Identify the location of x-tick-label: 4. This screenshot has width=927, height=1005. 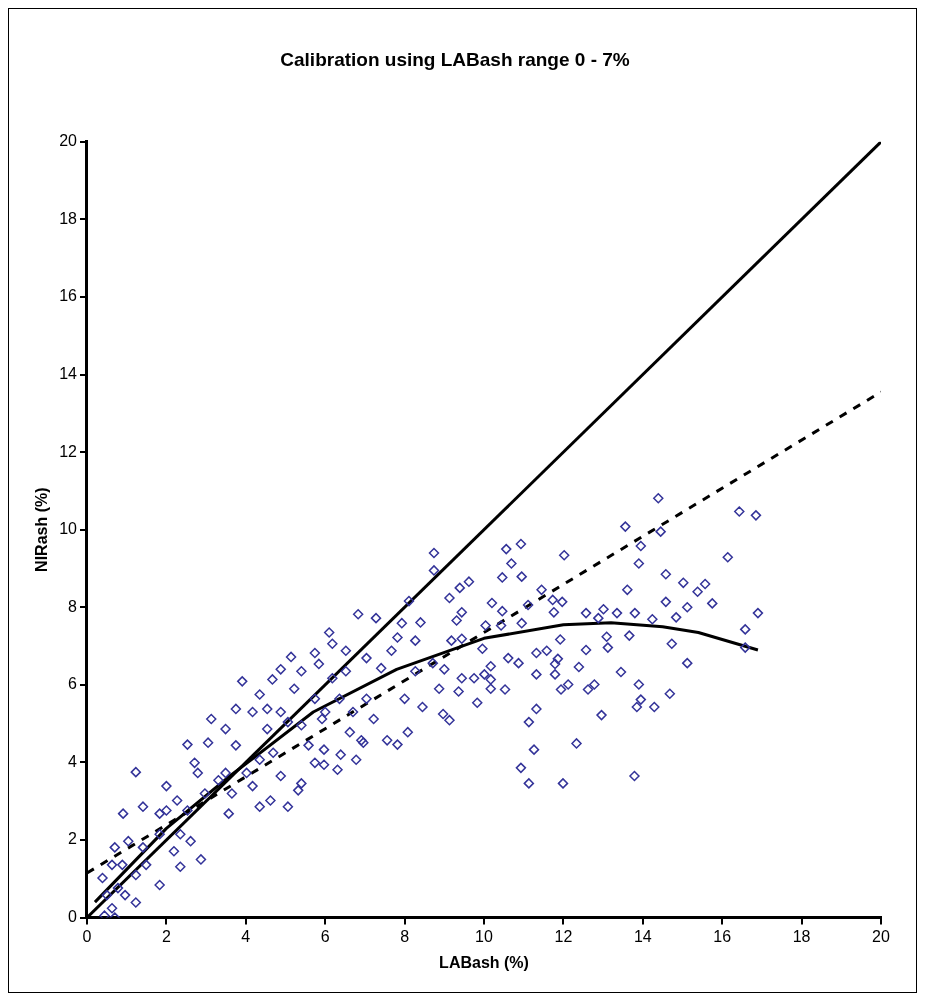
(246, 936).